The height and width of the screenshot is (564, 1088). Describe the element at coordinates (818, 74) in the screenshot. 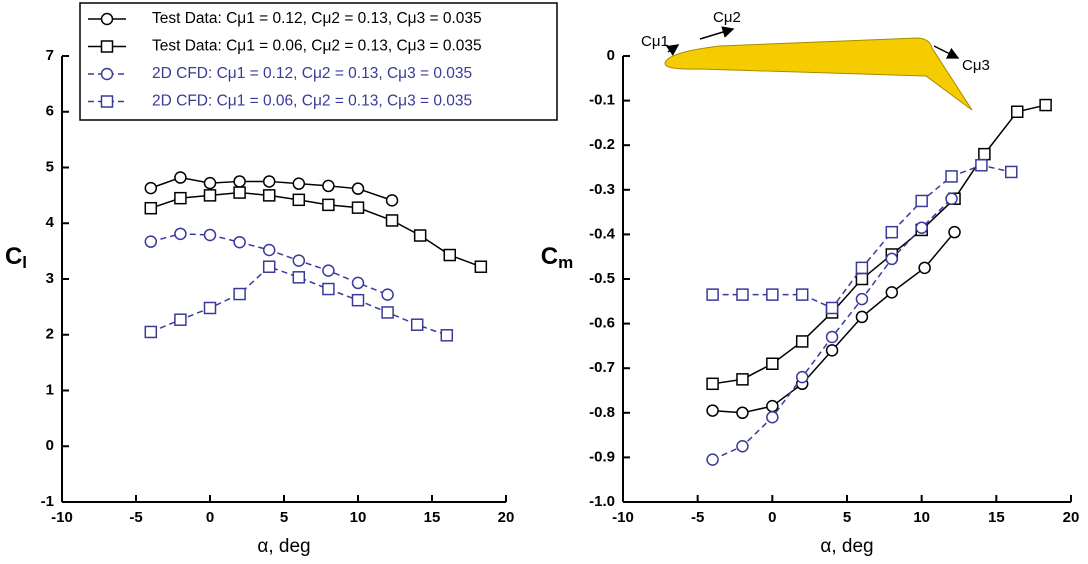

I see `airfoil` at that location.